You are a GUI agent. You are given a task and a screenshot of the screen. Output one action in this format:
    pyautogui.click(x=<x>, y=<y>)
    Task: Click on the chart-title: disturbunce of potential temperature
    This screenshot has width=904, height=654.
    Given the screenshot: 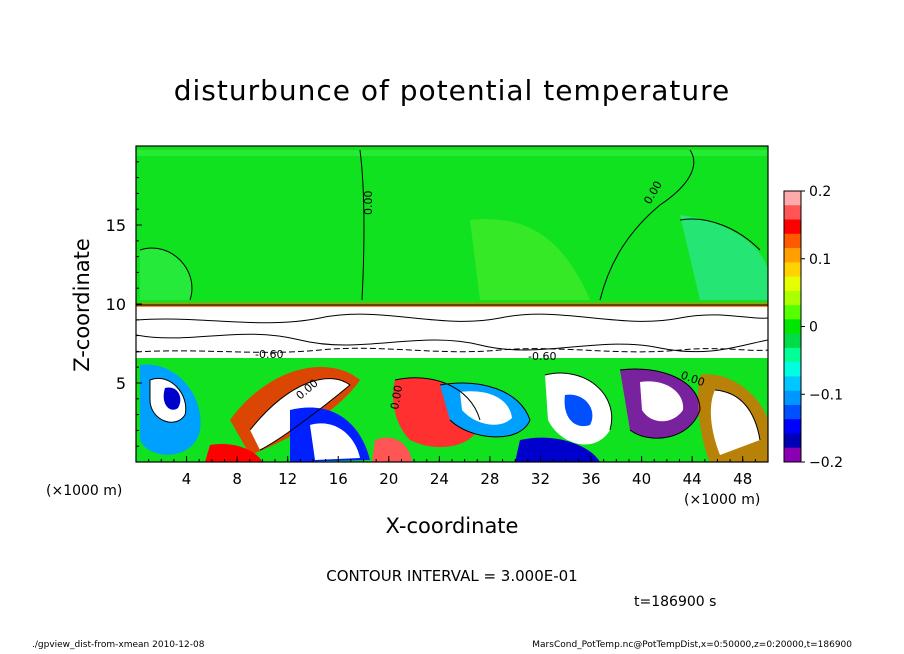 What is the action you would take?
    pyautogui.click(x=452, y=90)
    